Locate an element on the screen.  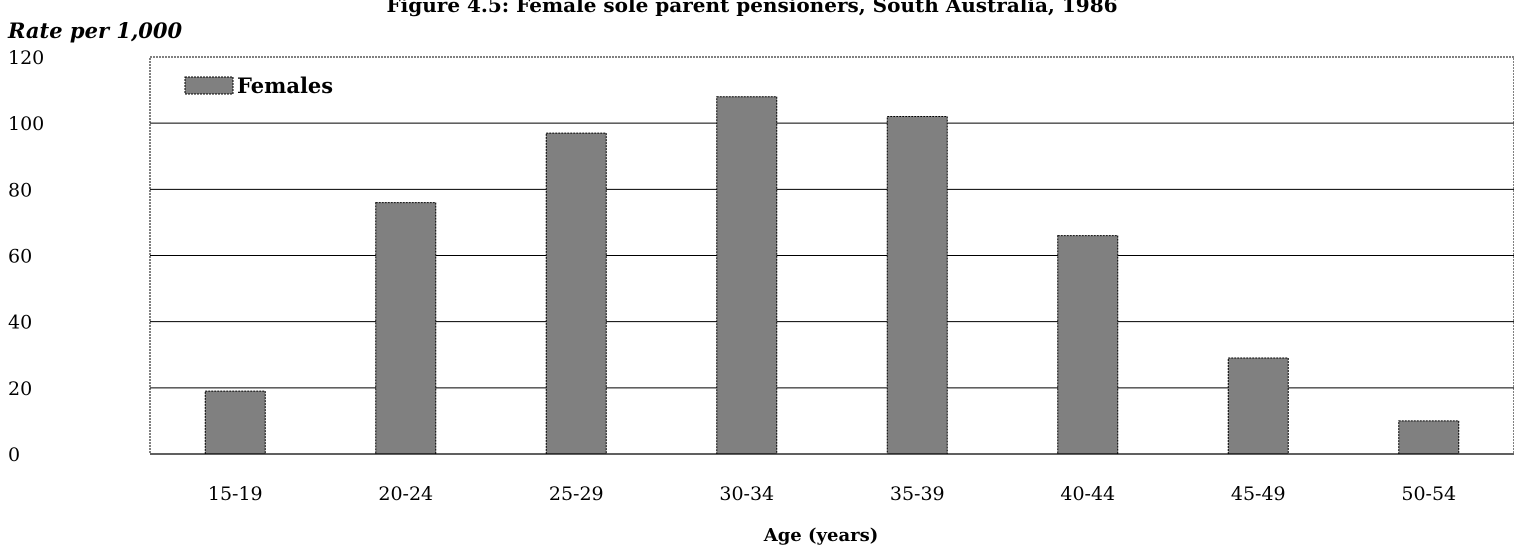
x-tick-label: 15-19 is located at coordinates (235, 494).